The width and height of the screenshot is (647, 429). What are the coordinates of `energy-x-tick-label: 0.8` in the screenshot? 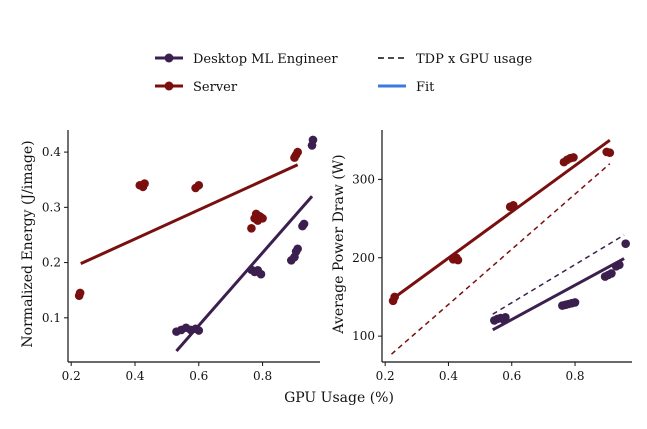 It's located at (262, 376).